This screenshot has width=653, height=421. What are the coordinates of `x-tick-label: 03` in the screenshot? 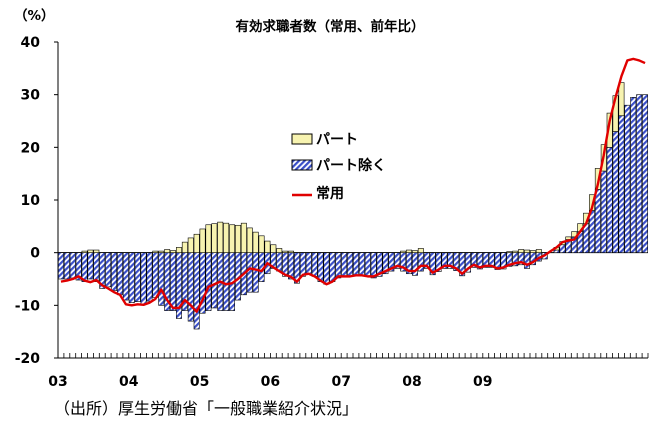 It's located at (57, 382).